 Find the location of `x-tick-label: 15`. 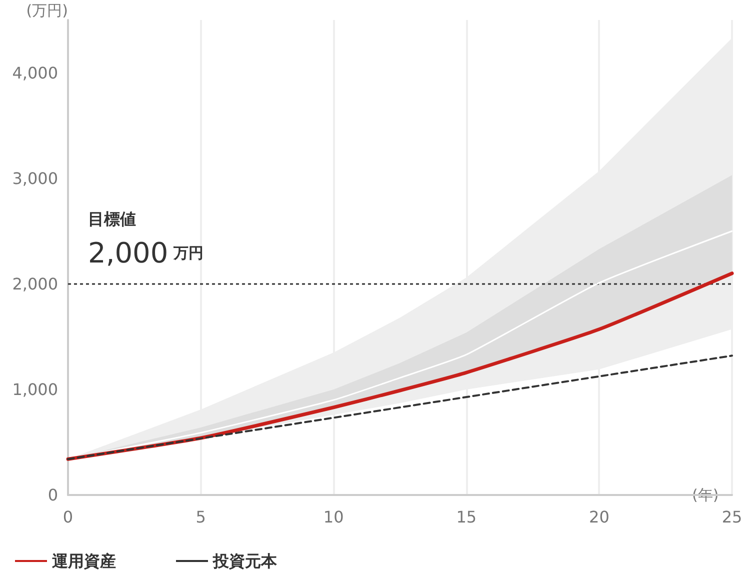

x-tick-label: 15 is located at coordinates (466, 517).